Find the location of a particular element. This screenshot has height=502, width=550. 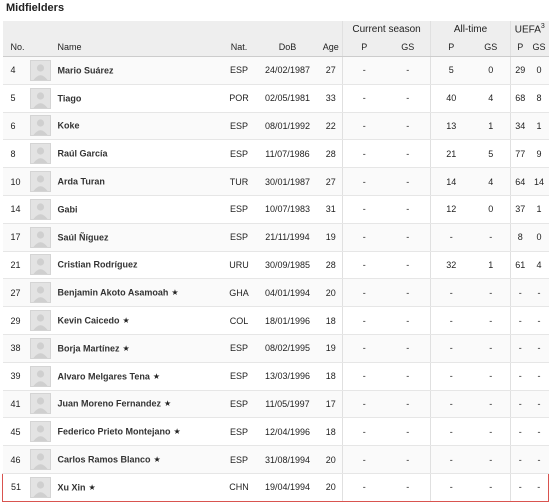

player-name-link: Gabi is located at coordinates (67, 209).